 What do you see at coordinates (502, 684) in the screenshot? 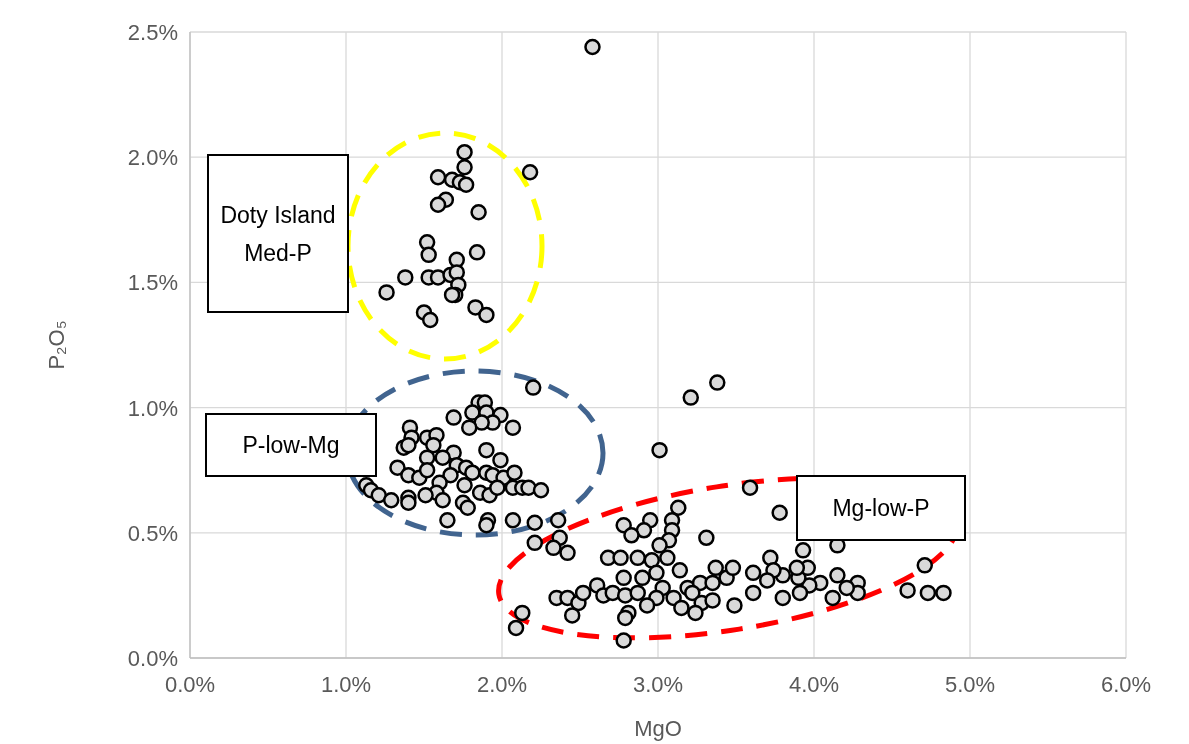
I see `x-tick-label: 2.0%` at bounding box center [502, 684].